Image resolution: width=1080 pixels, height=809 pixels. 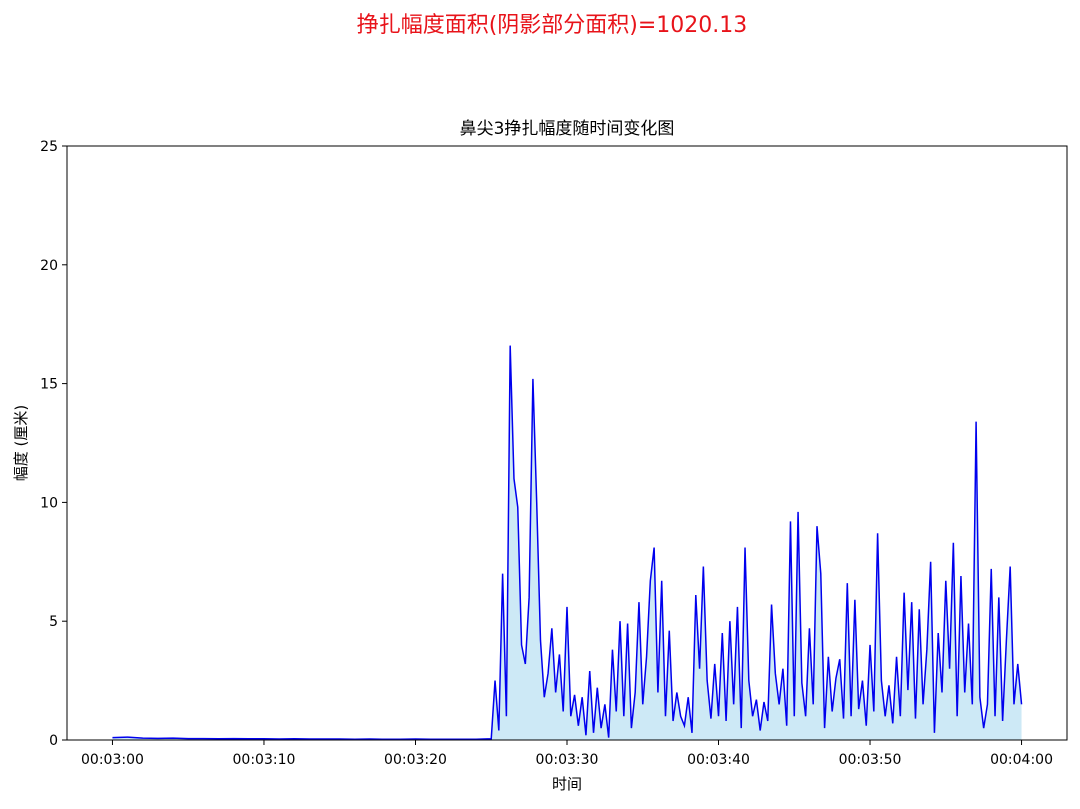 What do you see at coordinates (415, 760) in the screenshot?
I see `x-tick-label: 00:03:20` at bounding box center [415, 760].